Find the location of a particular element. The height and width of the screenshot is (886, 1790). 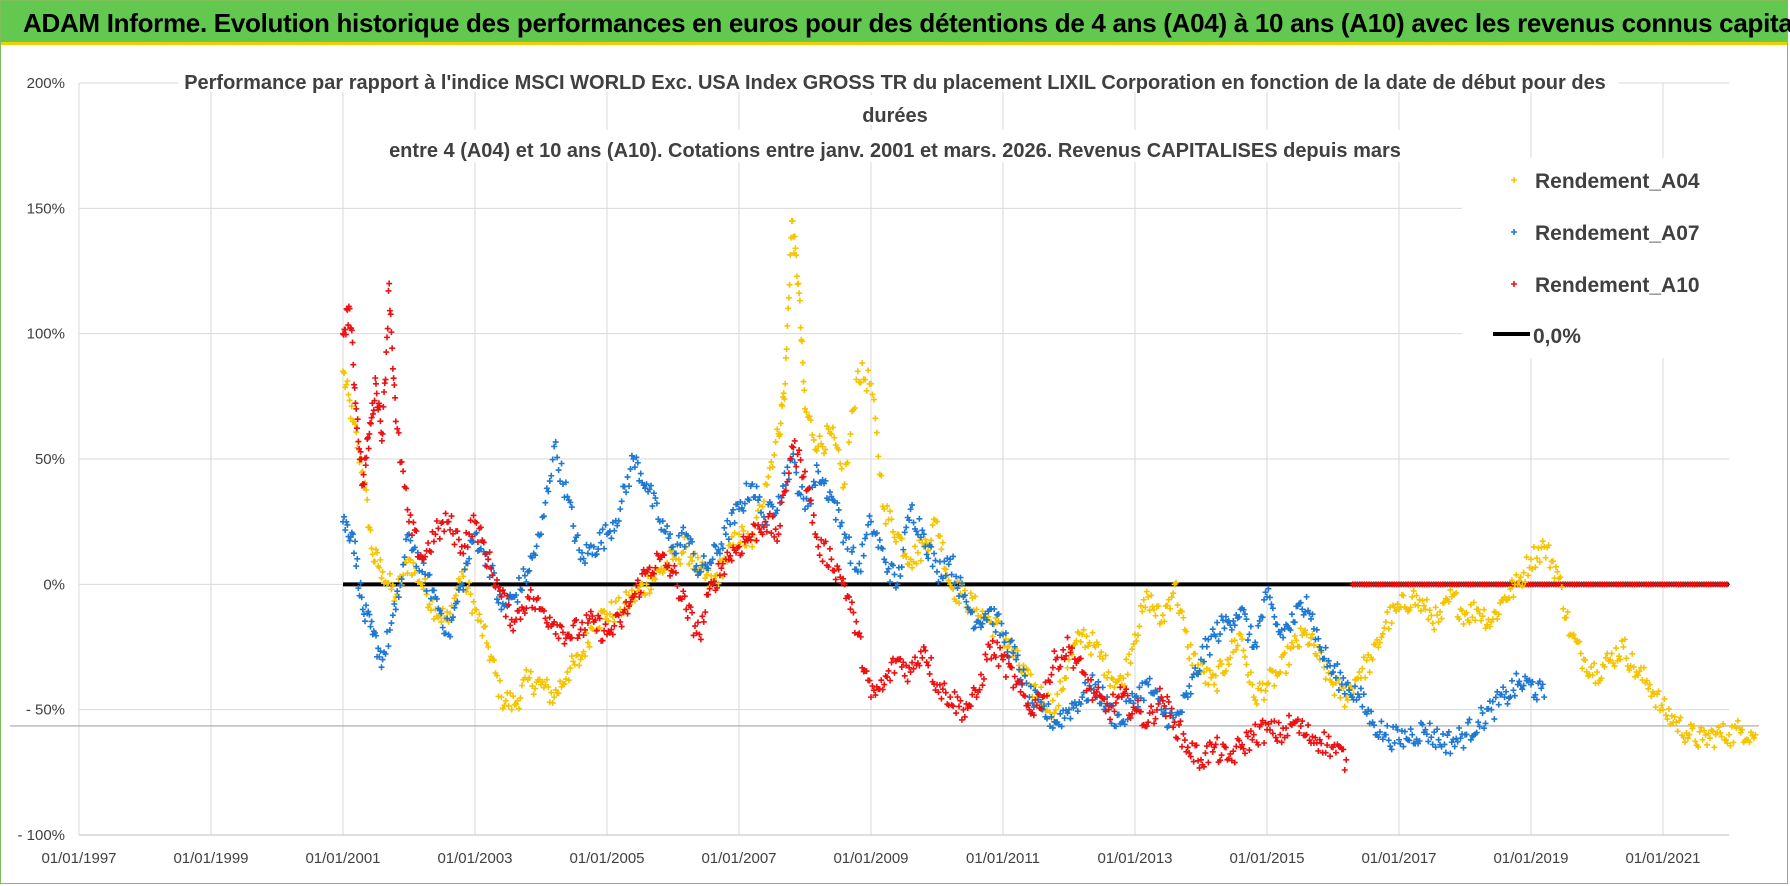

x-tick-label: 01/01/2007 is located at coordinates (738, 858).